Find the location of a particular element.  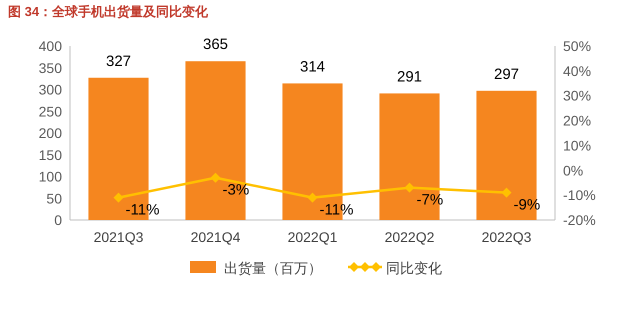

y2-tick-label: 10% is located at coordinates (577, 145).